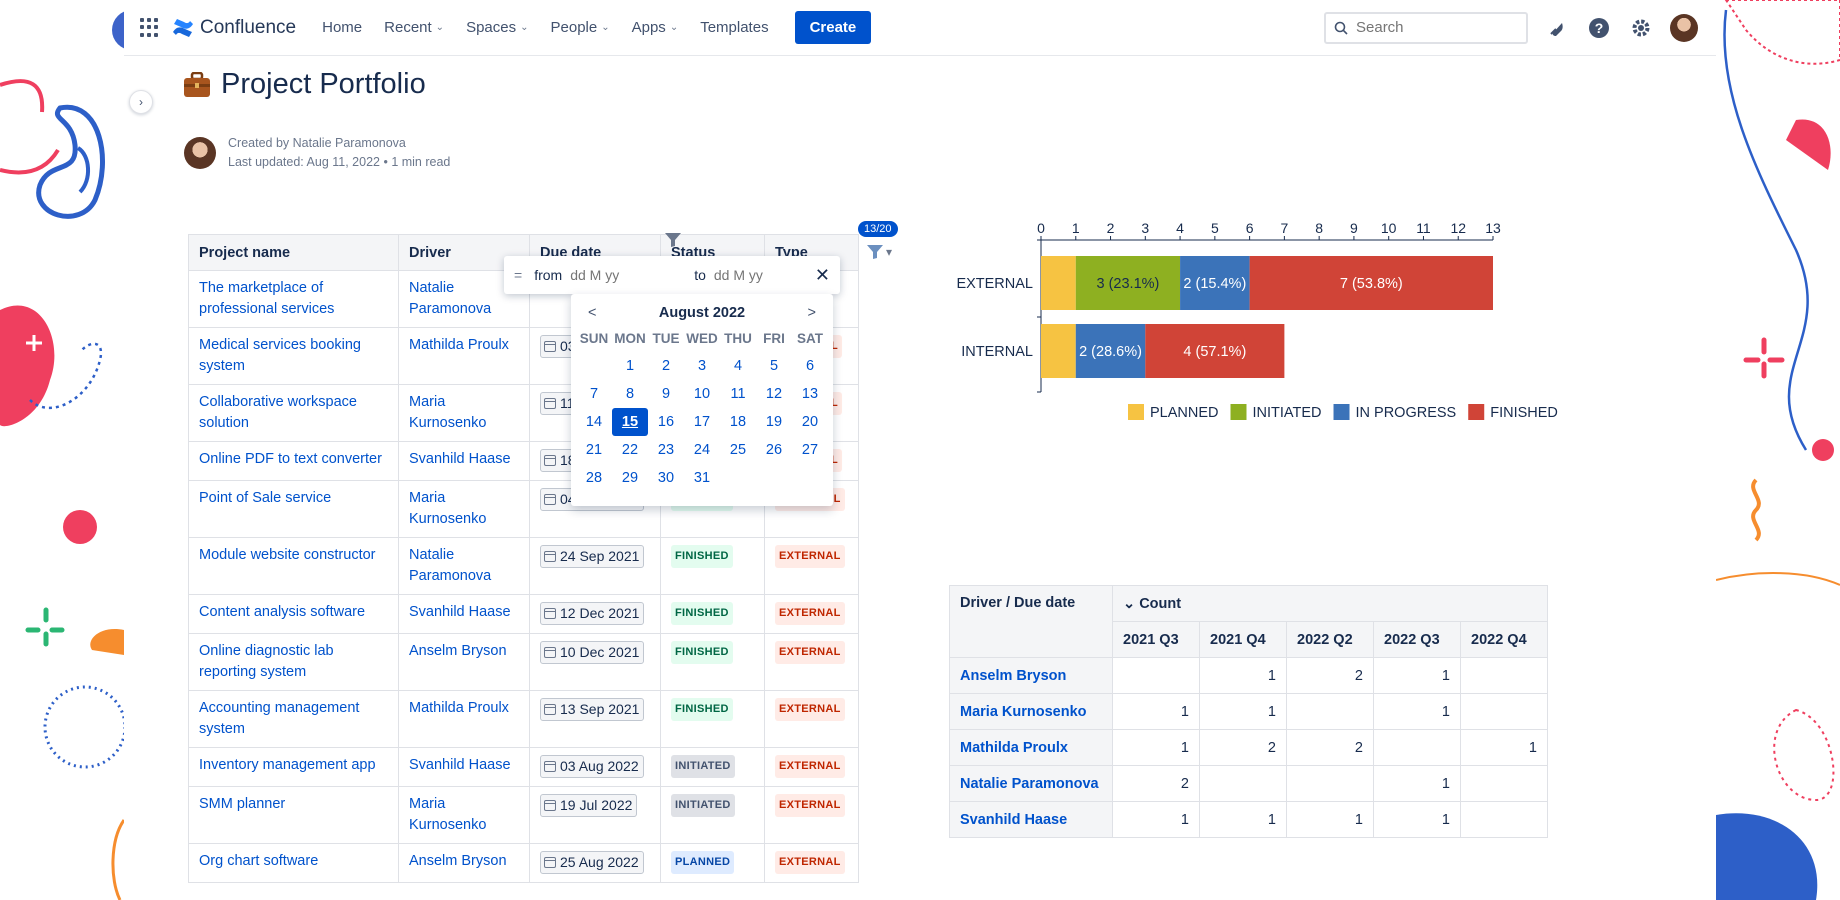 This screenshot has width=1840, height=900. Describe the element at coordinates (594, 478) in the screenshot. I see `calendar-day: 28` at that location.